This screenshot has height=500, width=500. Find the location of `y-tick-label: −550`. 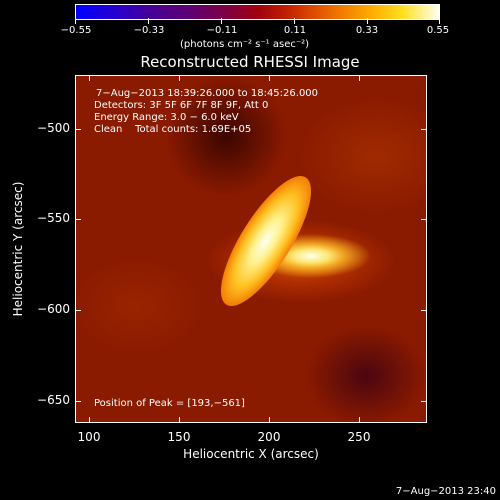

y-tick-label: −550 is located at coordinates (53, 218).